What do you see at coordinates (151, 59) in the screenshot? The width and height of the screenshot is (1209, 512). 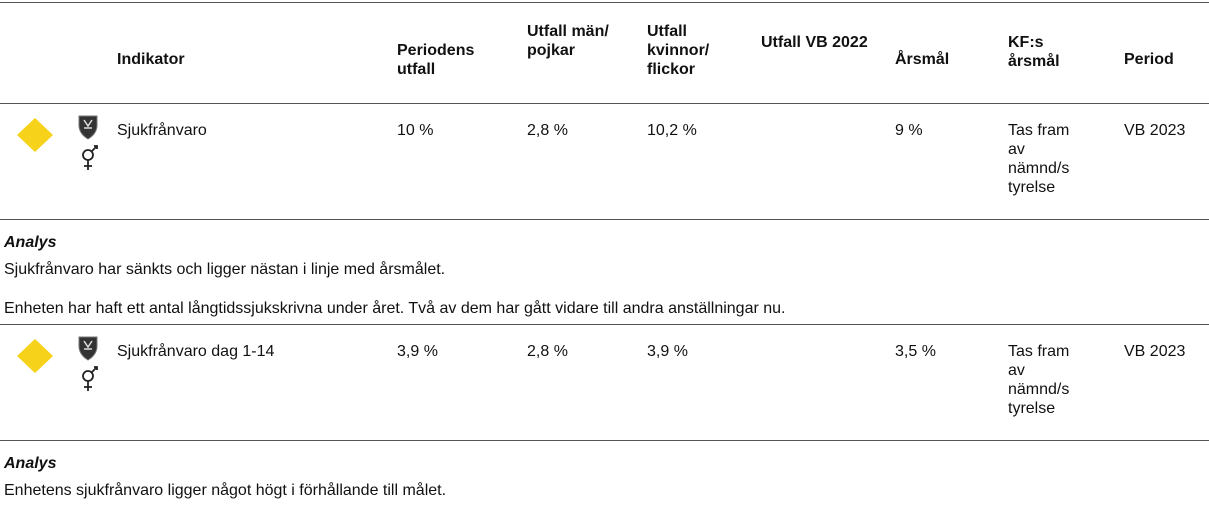 I see `column-header: Indikator` at bounding box center [151, 59].